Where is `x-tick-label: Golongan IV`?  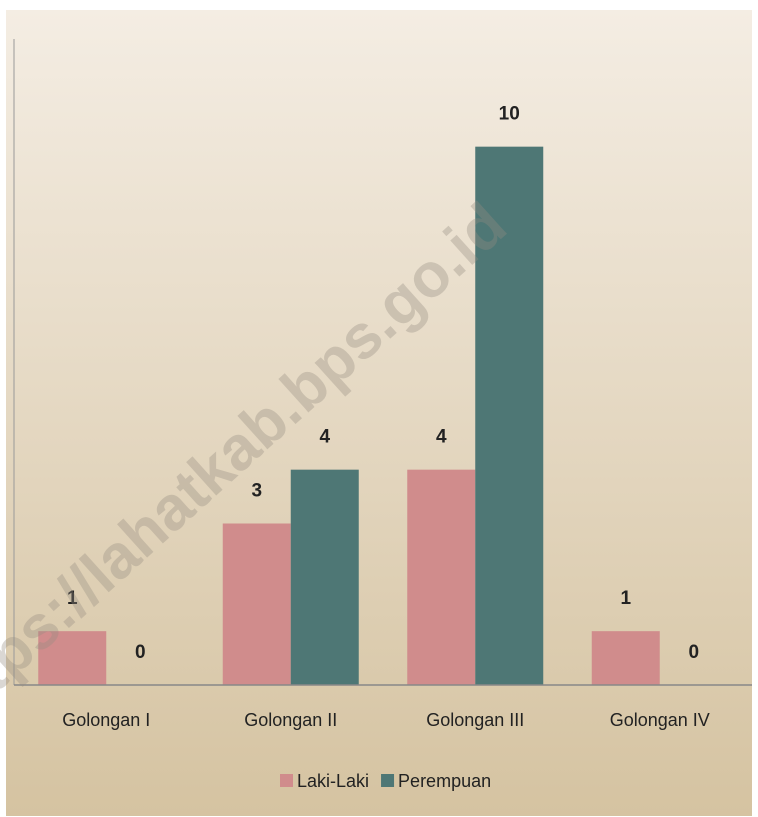
x-tick-label: Golongan IV is located at coordinates (660, 720).